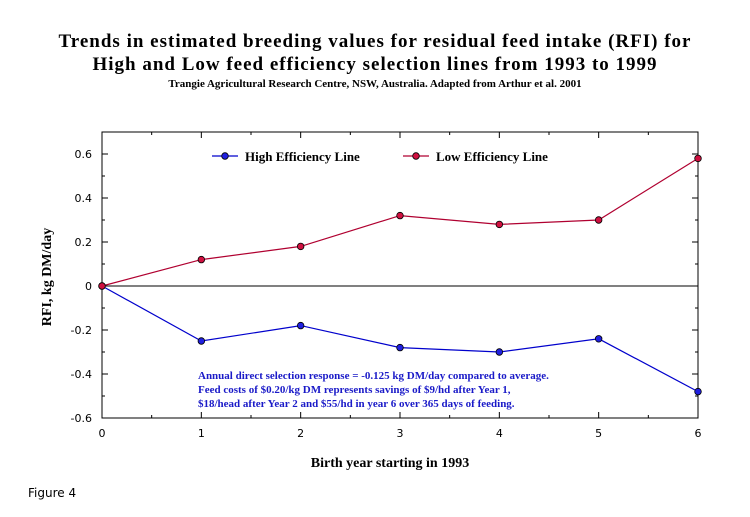 The height and width of the screenshot is (517, 750). Describe the element at coordinates (201, 433) in the screenshot. I see `x-tick-label: 1` at that location.